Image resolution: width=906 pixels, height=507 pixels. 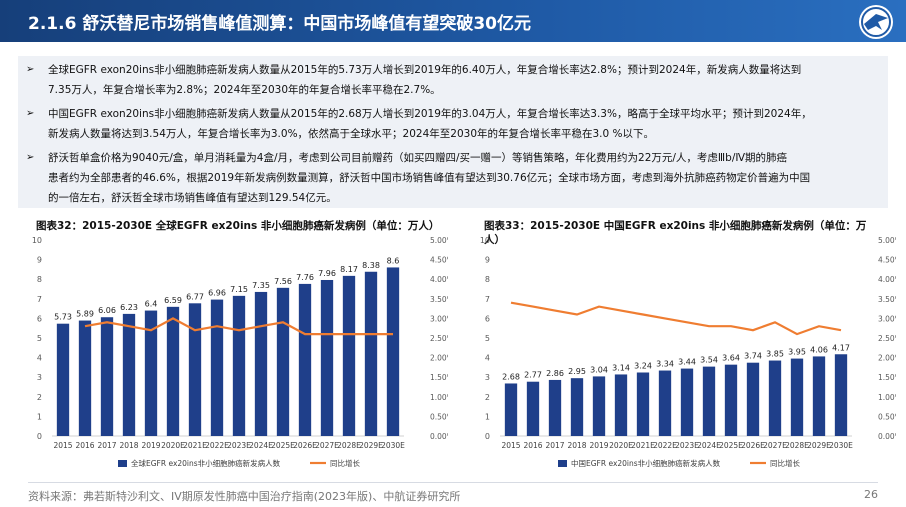 I want to click on x-tick-label: 2016, so click(x=532, y=445).